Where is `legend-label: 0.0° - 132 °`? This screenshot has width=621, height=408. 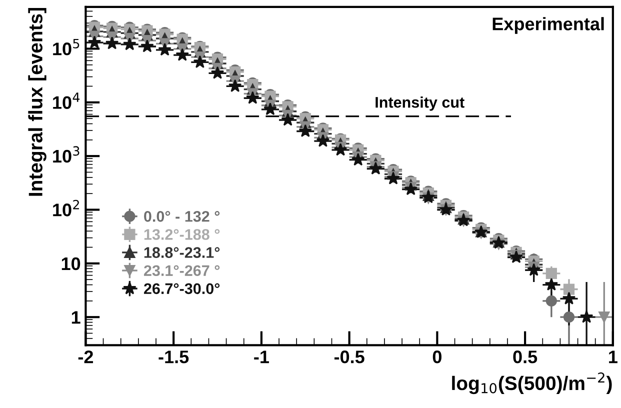 legend-label: 0.0° - 132 ° is located at coordinates (182, 216).